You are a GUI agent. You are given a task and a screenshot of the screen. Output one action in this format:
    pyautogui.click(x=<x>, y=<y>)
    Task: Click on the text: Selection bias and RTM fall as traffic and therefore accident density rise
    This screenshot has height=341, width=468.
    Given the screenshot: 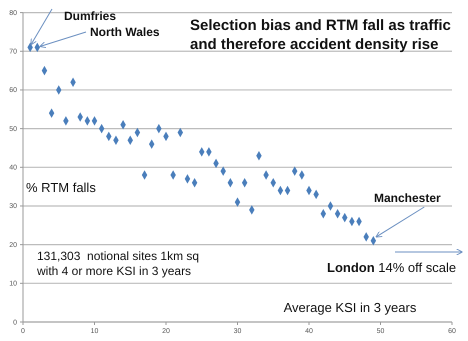 What is the action you would take?
    pyautogui.click(x=320, y=35)
    